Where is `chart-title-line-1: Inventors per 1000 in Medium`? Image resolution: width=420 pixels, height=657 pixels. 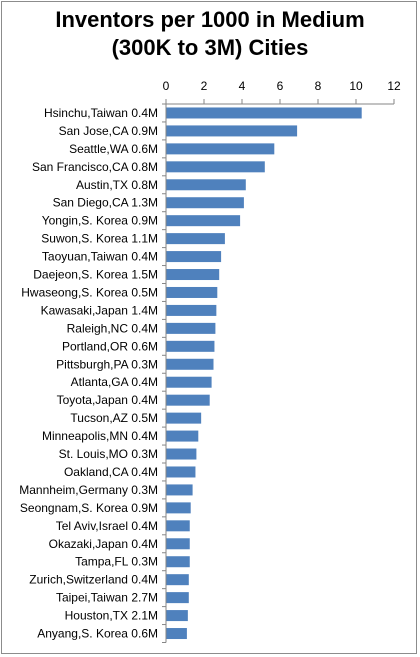 chart-title-line-1: Inventors per 1000 in Medium is located at coordinates (210, 19).